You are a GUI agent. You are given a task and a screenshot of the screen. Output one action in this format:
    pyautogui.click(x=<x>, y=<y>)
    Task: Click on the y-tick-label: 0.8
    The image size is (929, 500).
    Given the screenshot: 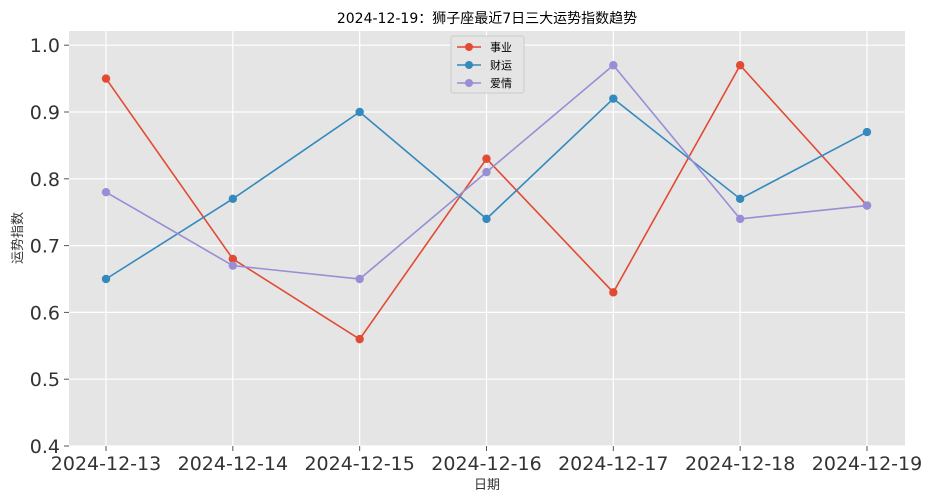 What is the action you would take?
    pyautogui.click(x=45, y=180)
    